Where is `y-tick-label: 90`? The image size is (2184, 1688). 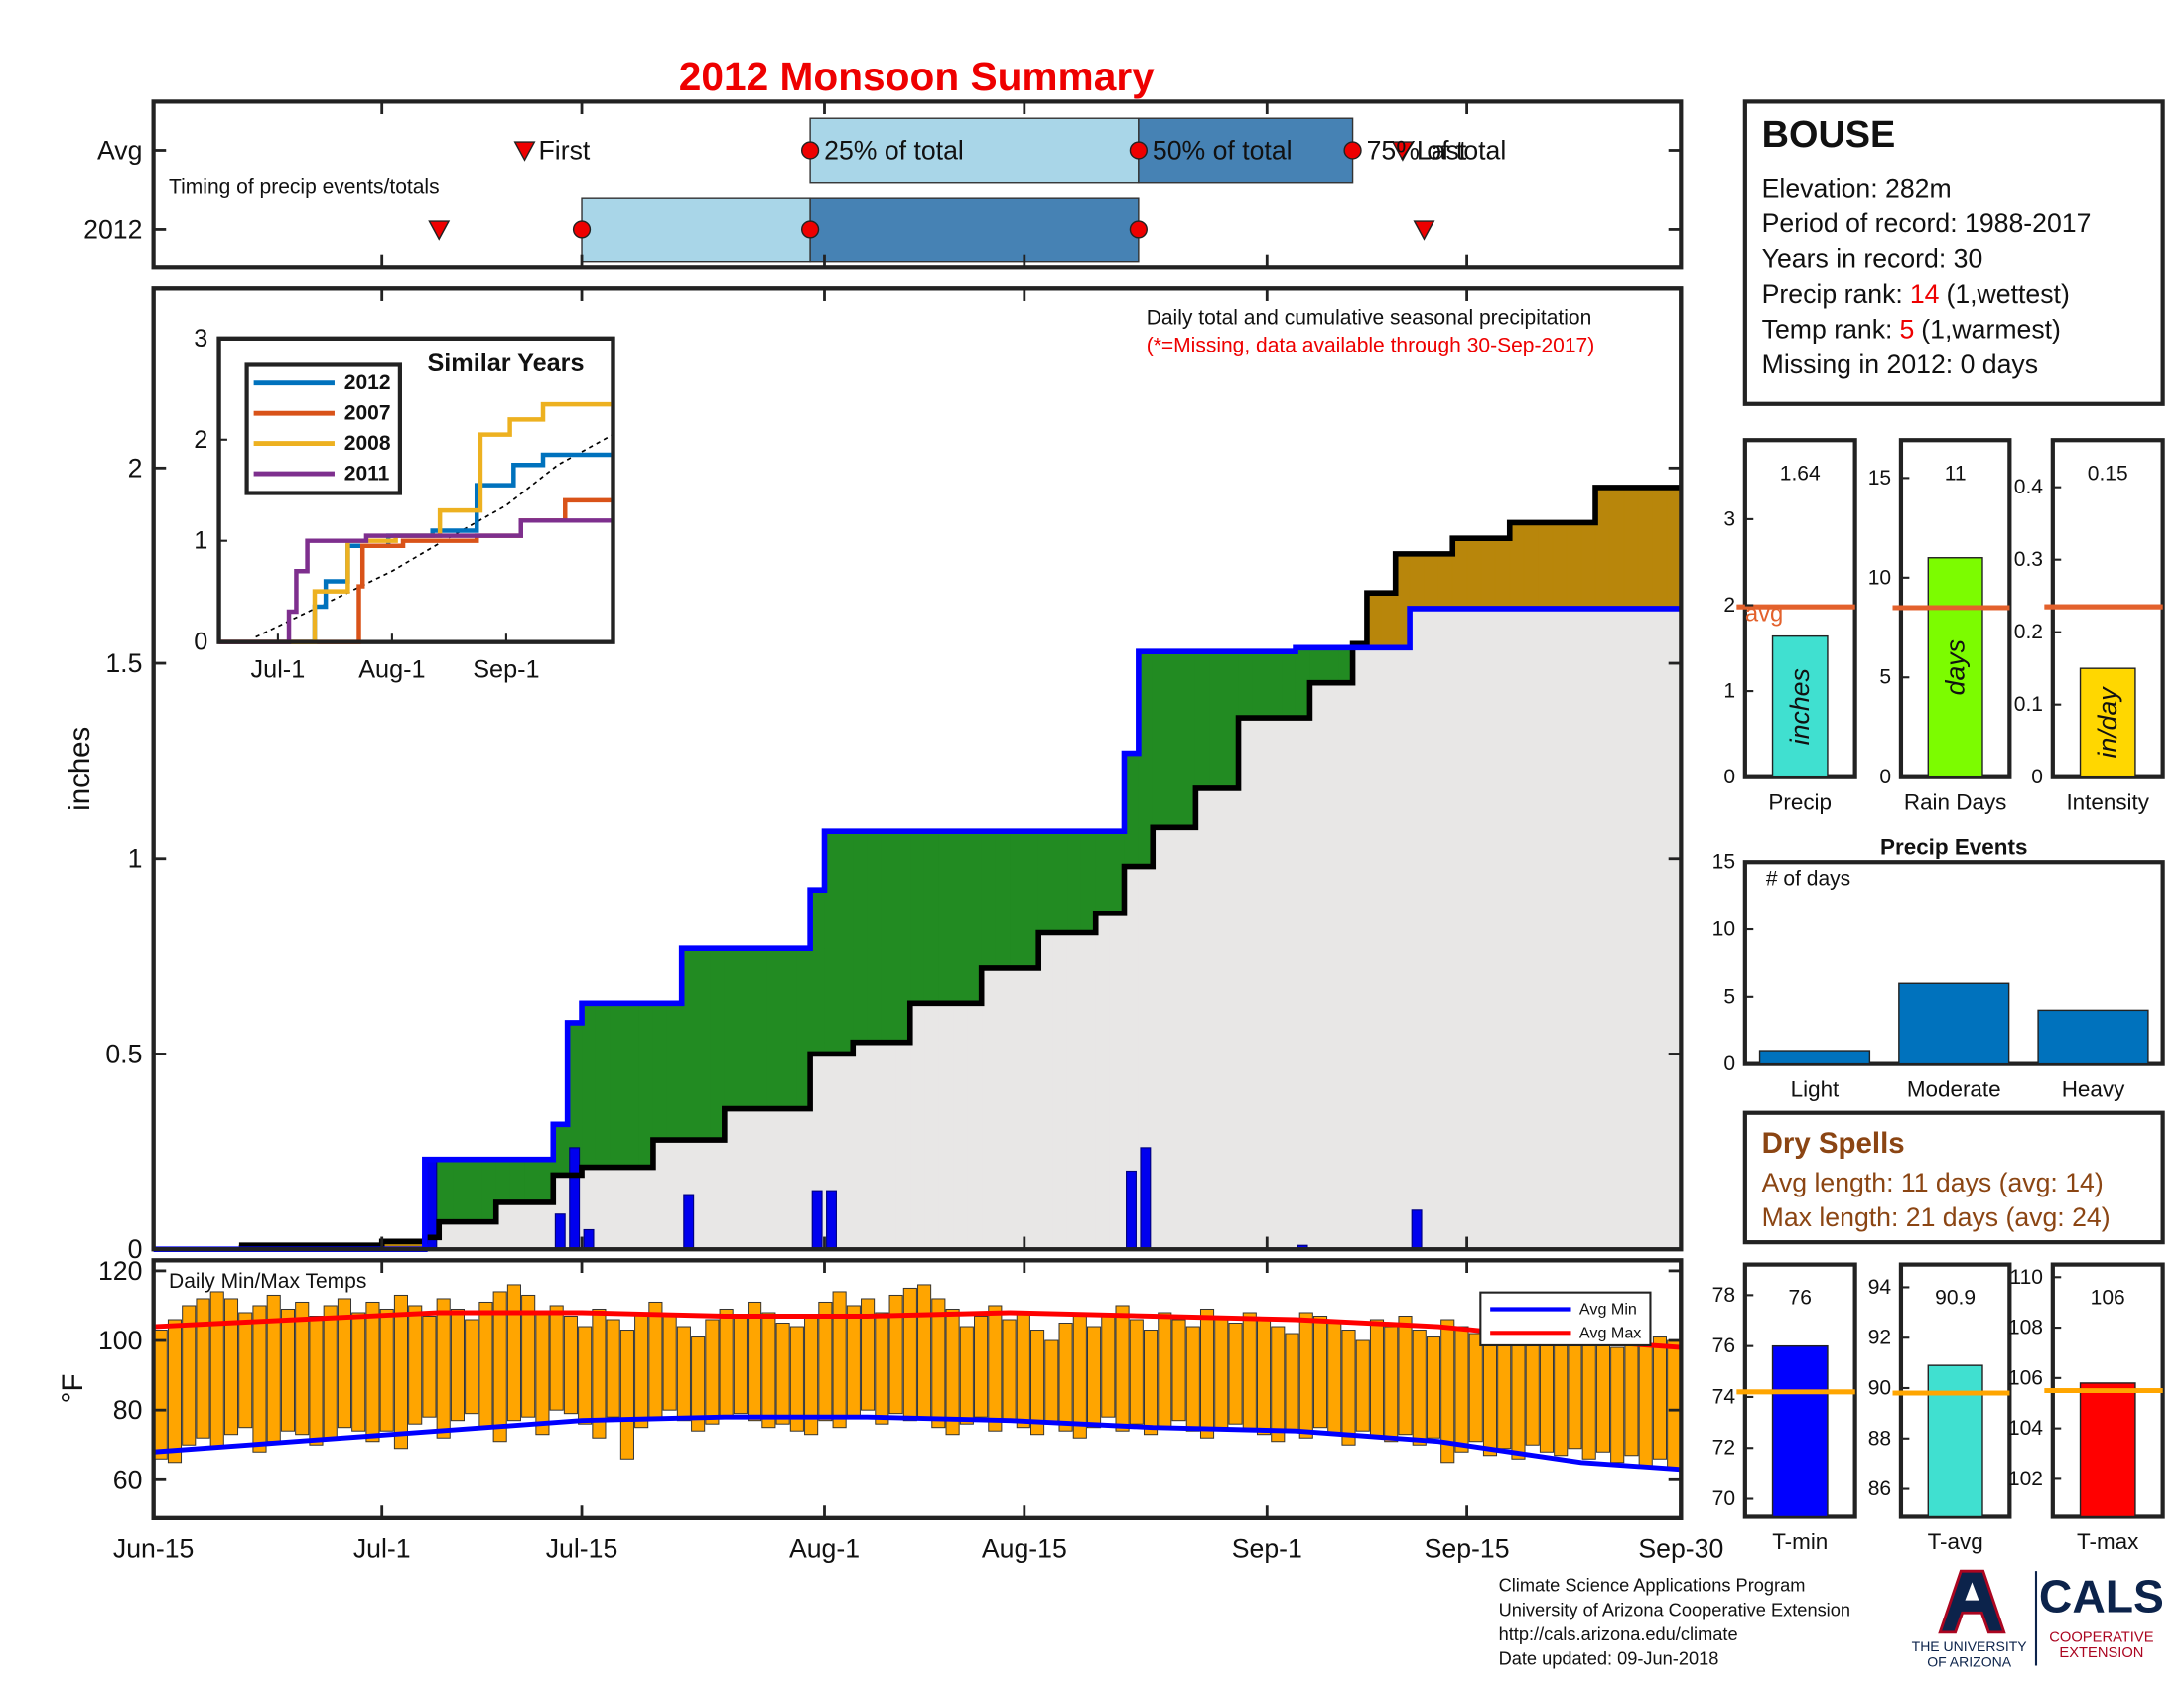 y-tick-label: 90 is located at coordinates (1879, 1387).